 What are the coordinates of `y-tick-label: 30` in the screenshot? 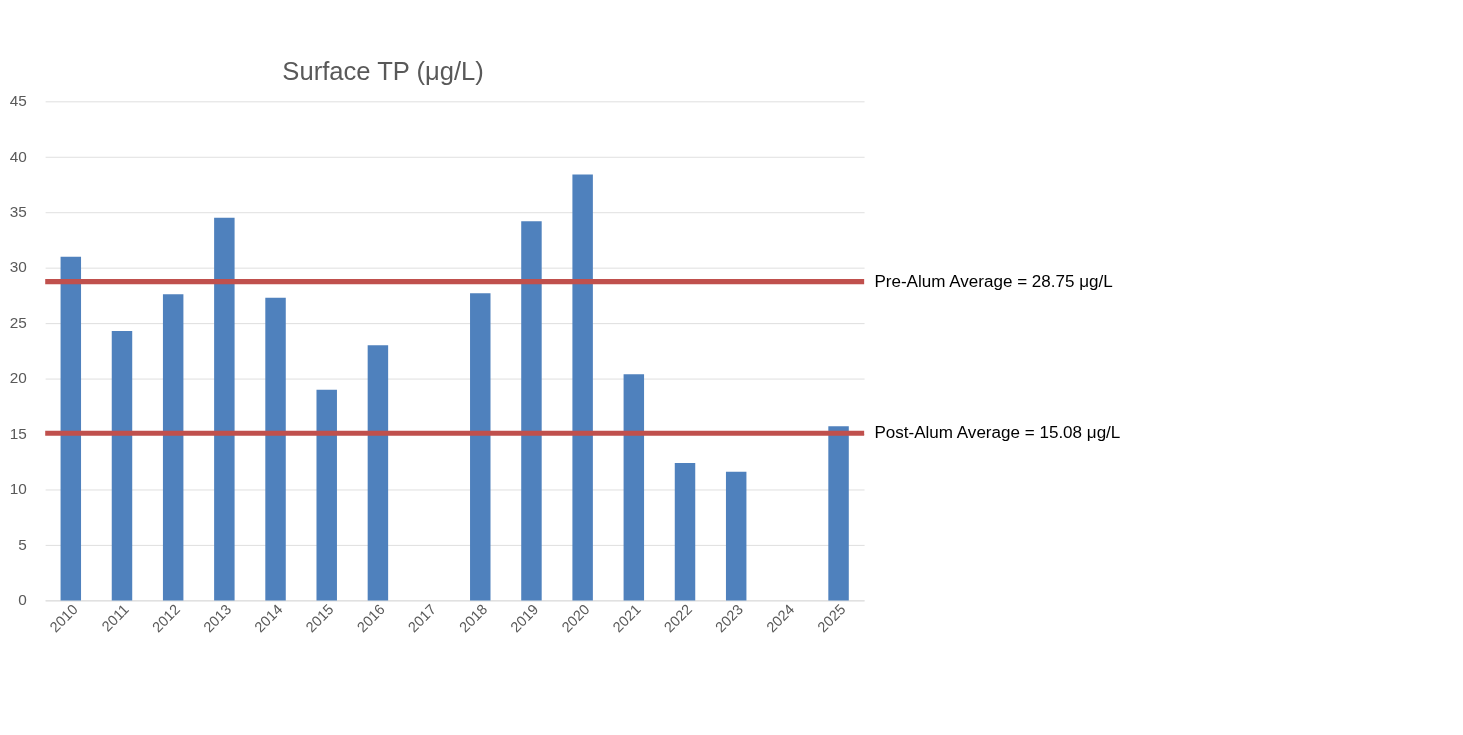 It's located at (18, 267).